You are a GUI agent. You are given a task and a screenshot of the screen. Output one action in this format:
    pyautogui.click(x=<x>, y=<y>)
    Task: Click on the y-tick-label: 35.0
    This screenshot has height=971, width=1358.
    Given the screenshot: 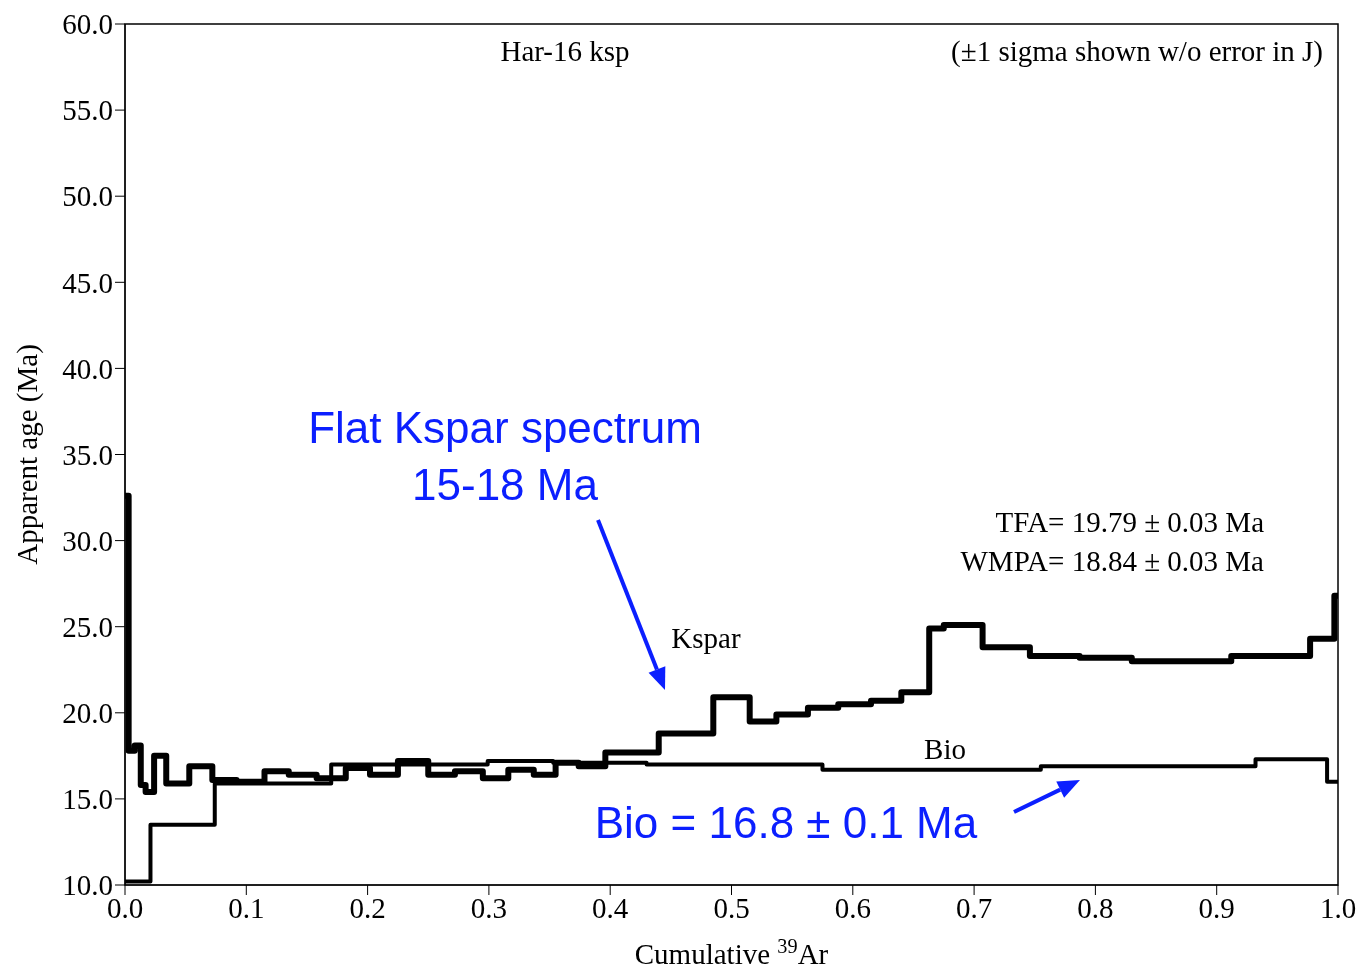 What is the action you would take?
    pyautogui.click(x=87, y=454)
    